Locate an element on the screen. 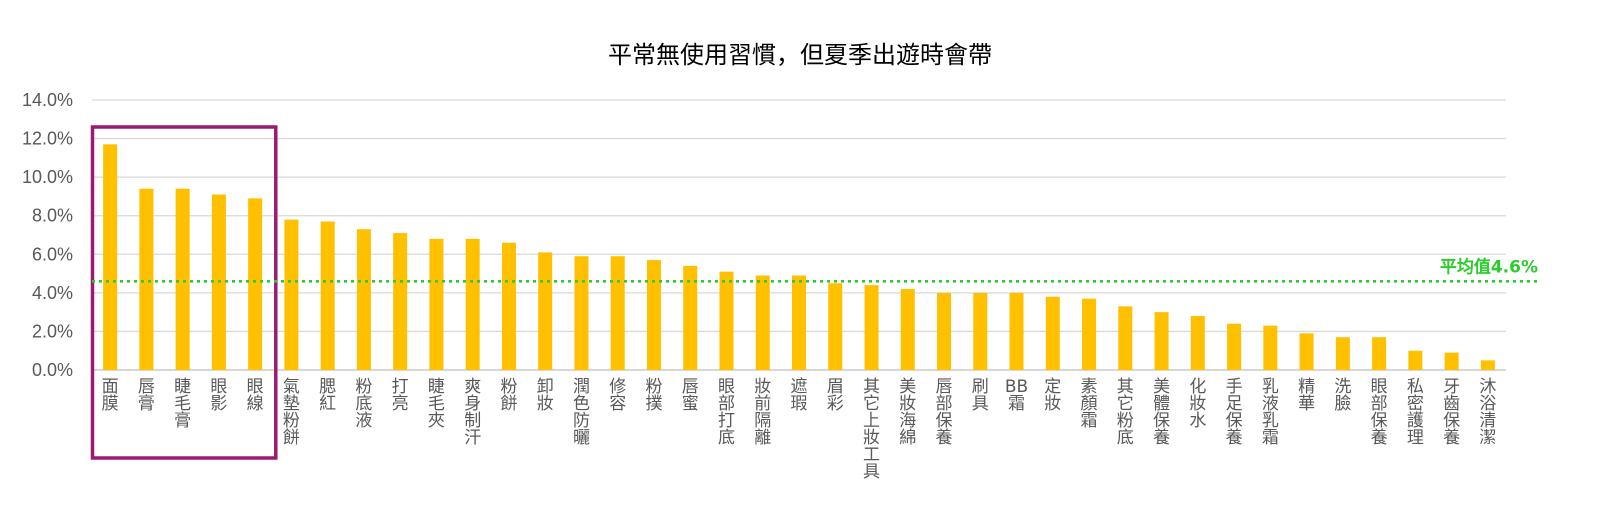  x-tick-char: 液 is located at coordinates (1270, 404).